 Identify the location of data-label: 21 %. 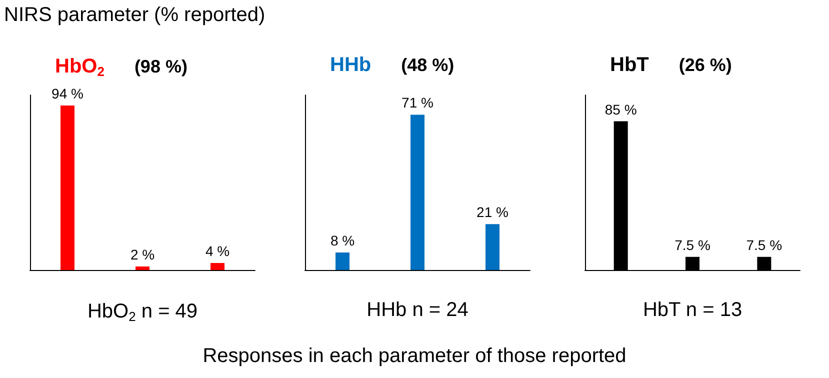
(492, 212).